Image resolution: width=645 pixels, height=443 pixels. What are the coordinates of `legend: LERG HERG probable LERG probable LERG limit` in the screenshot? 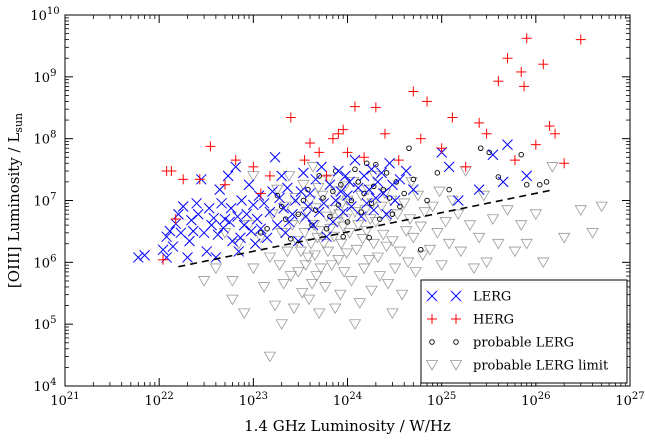 It's located at (524, 331).